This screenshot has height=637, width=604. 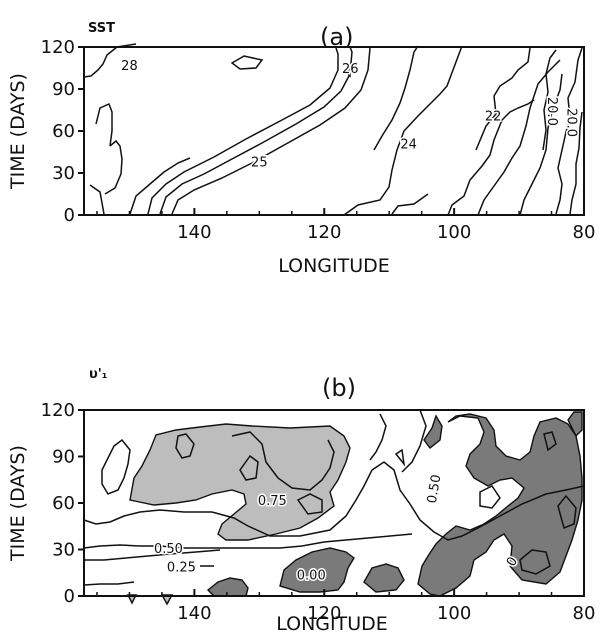 I want to click on shaded-region-positive, so click(x=240, y=482).